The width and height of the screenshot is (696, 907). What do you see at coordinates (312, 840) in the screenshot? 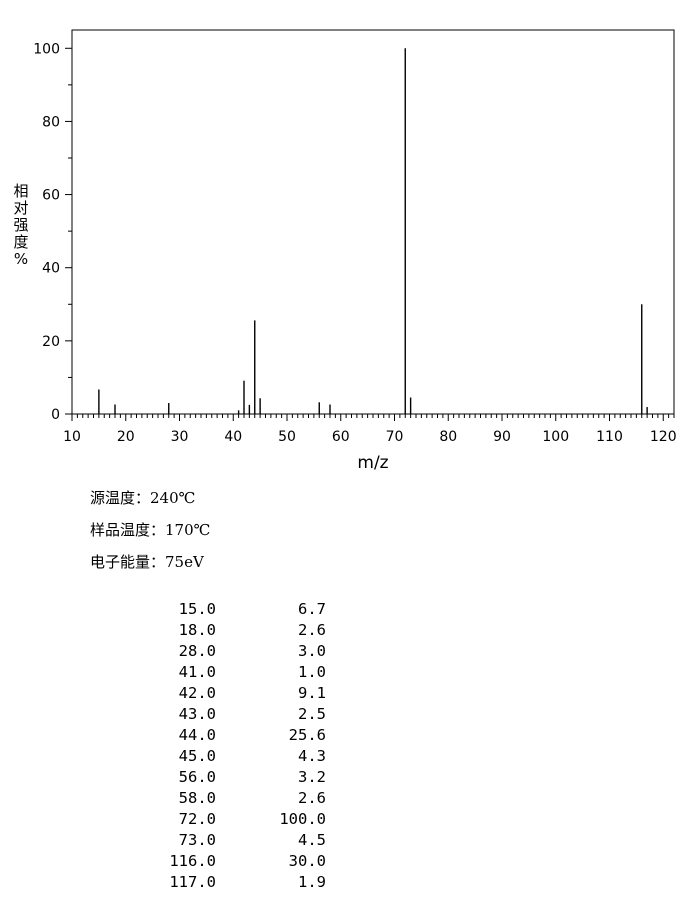
I see `peak-intensity: 4.5` at bounding box center [312, 840].